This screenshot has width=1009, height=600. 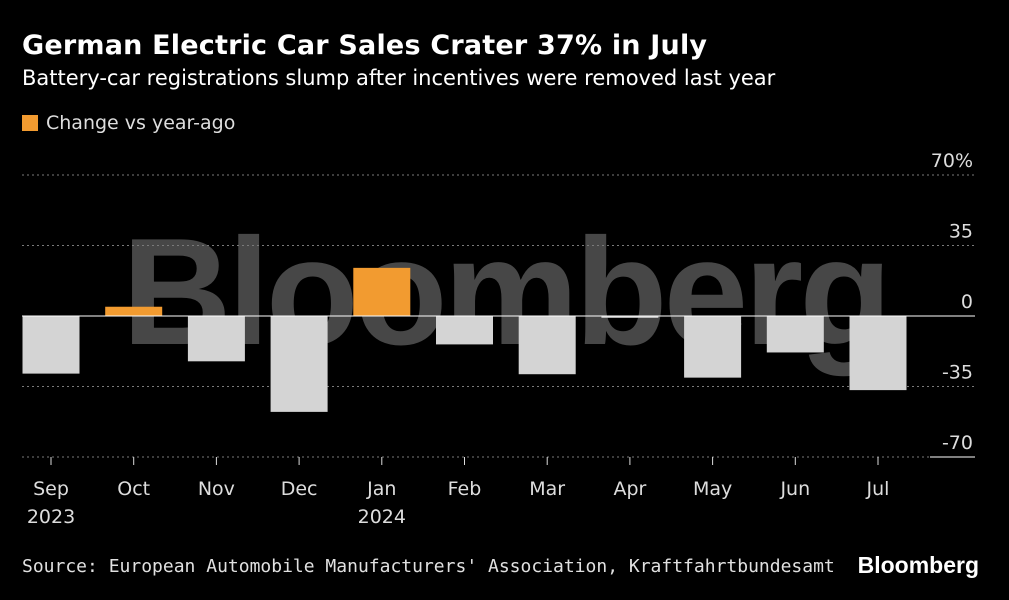 I want to click on x-tick-label: Jun, so click(x=794, y=489).